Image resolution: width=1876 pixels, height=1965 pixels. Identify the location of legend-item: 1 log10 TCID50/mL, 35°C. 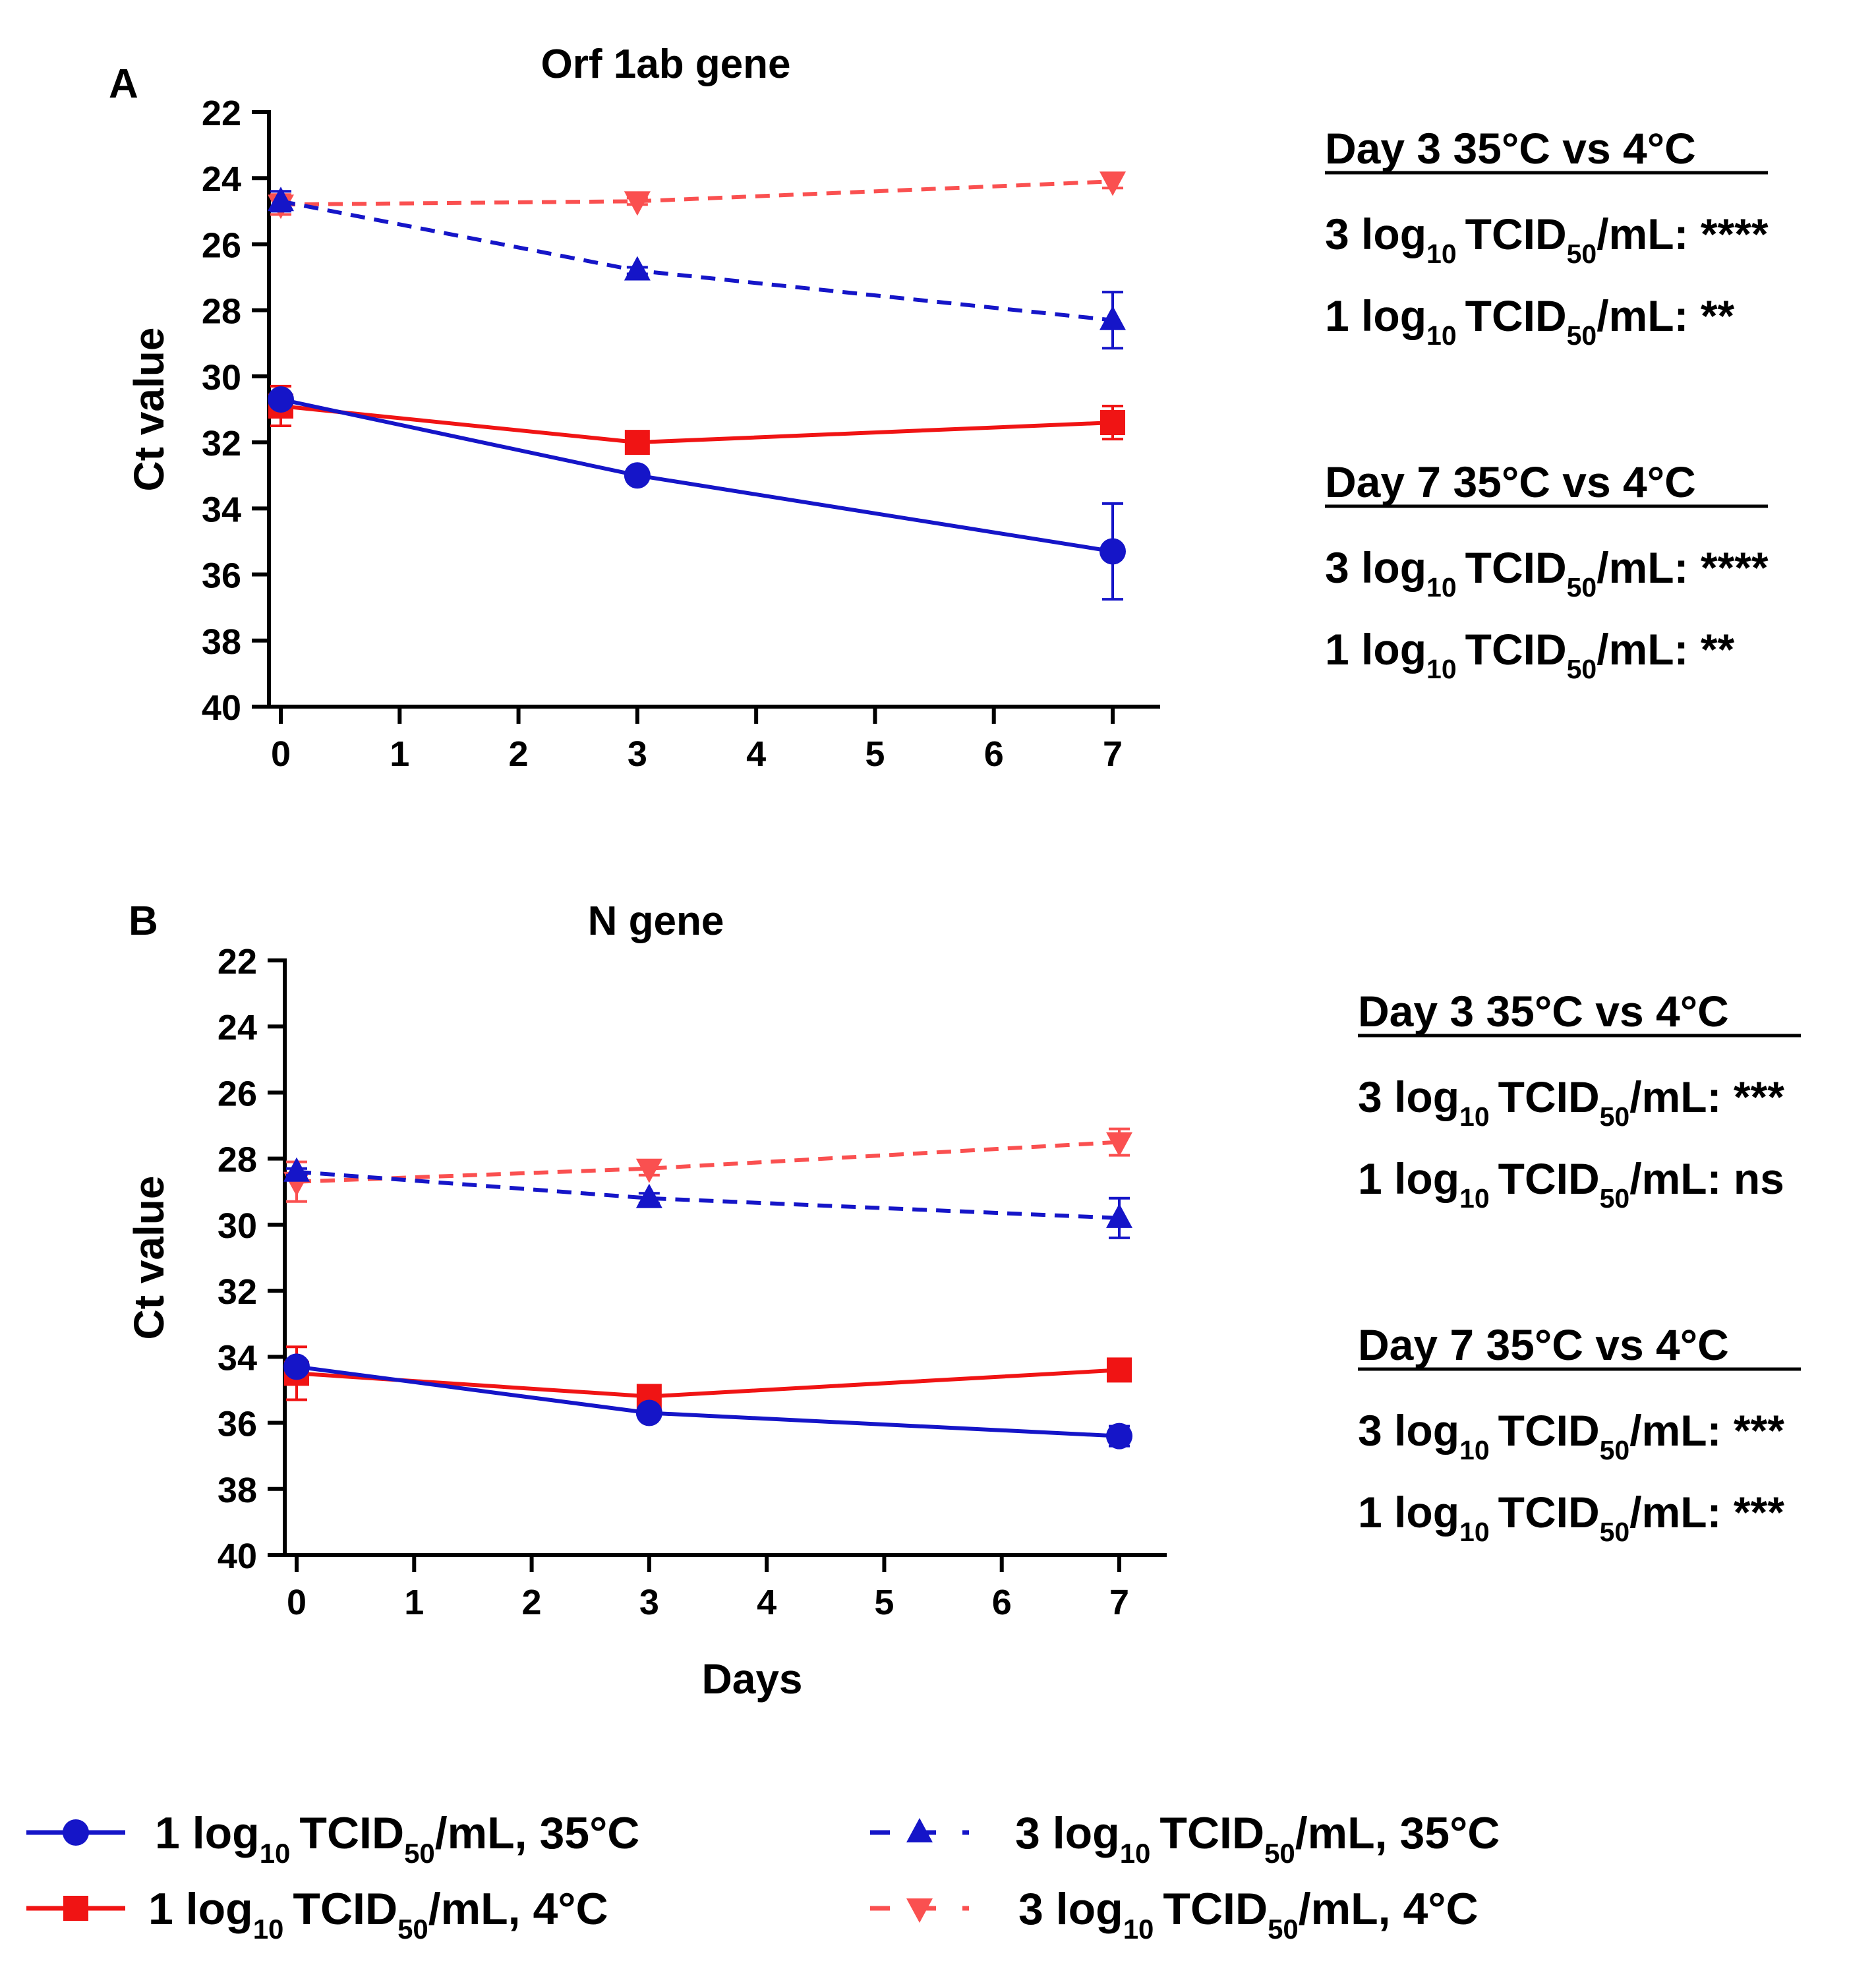
(332, 1838).